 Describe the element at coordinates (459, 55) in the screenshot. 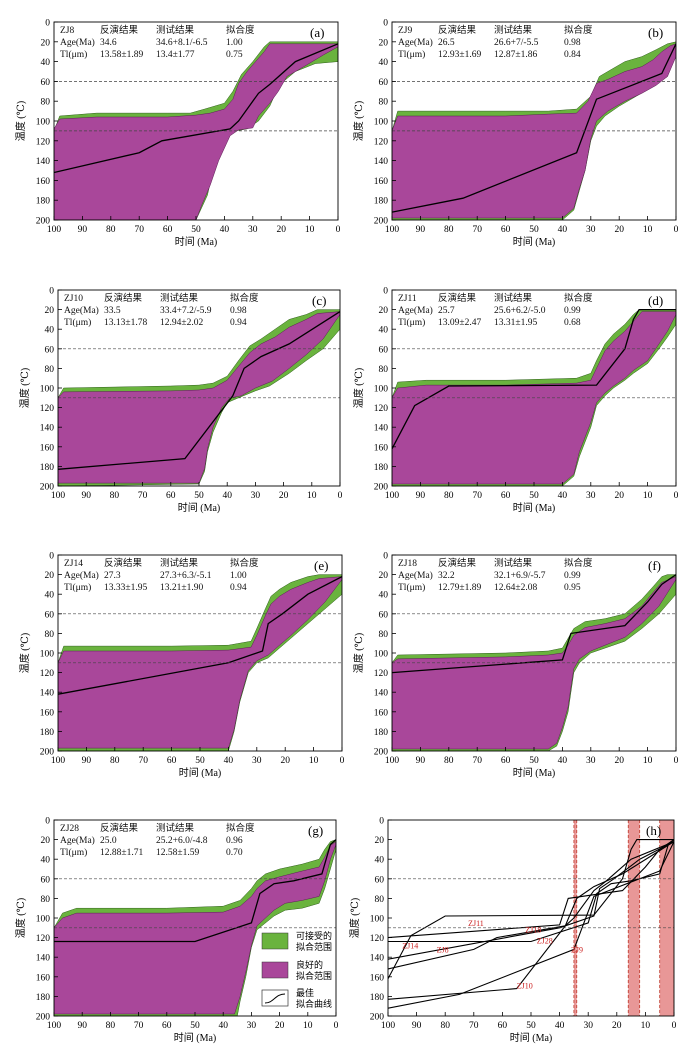

I see `tl-inversion: 12.93±1.69` at that location.